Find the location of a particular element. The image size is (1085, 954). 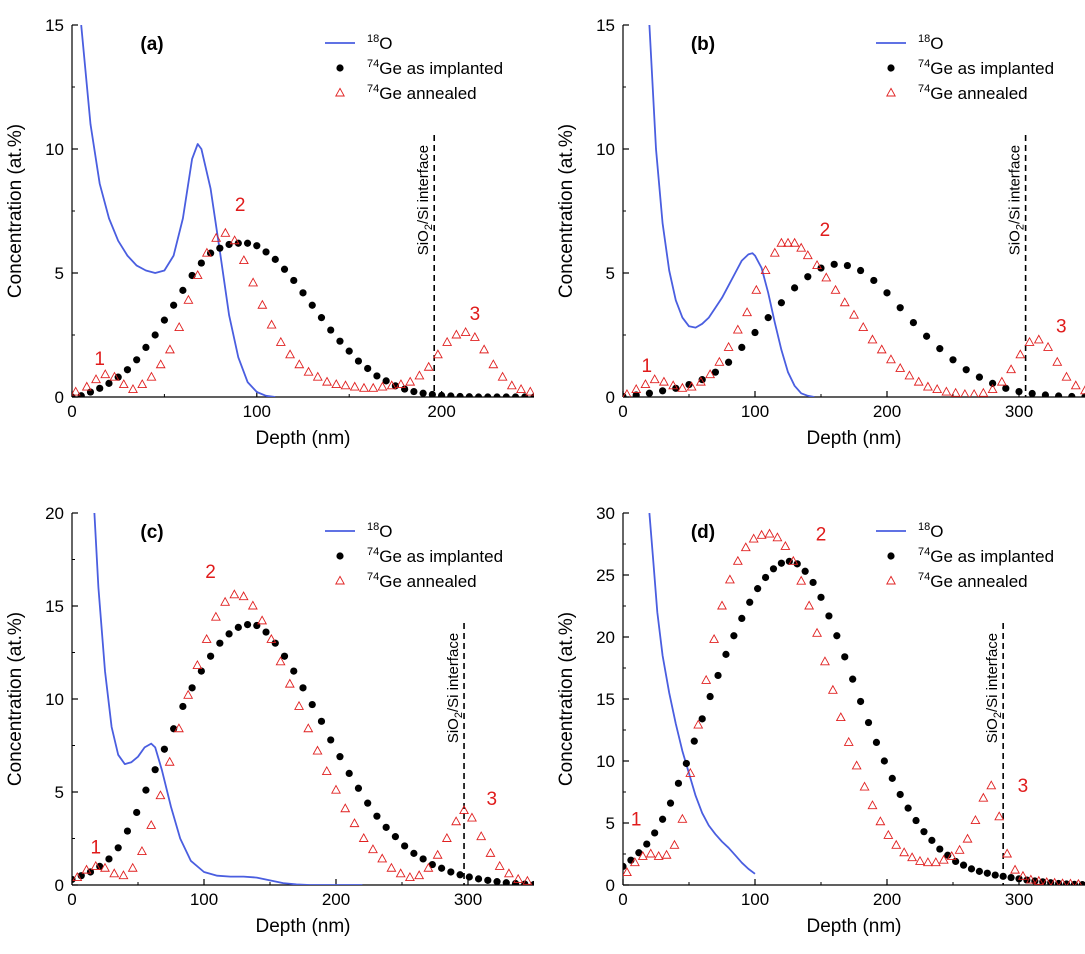

legend-implanted-label: 74Ge as implanted is located at coordinates (986, 68).